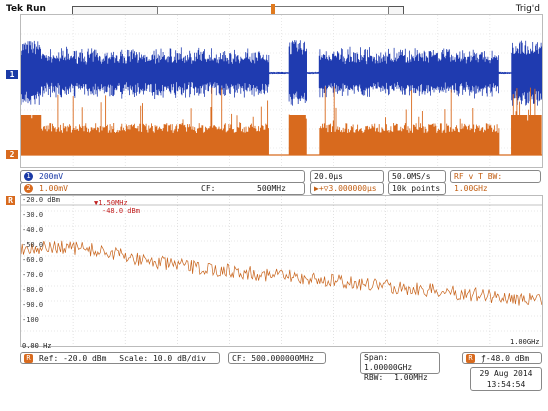 This screenshot has height=411, width=548. Describe the element at coordinates (376, 357) in the screenshot. I see `span-label: Span:` at that location.